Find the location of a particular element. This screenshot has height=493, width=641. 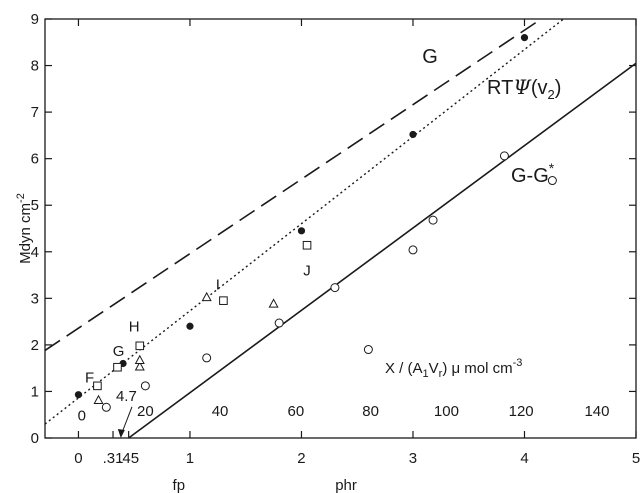

series-label-gg: G-G* is located at coordinates (533, 173).